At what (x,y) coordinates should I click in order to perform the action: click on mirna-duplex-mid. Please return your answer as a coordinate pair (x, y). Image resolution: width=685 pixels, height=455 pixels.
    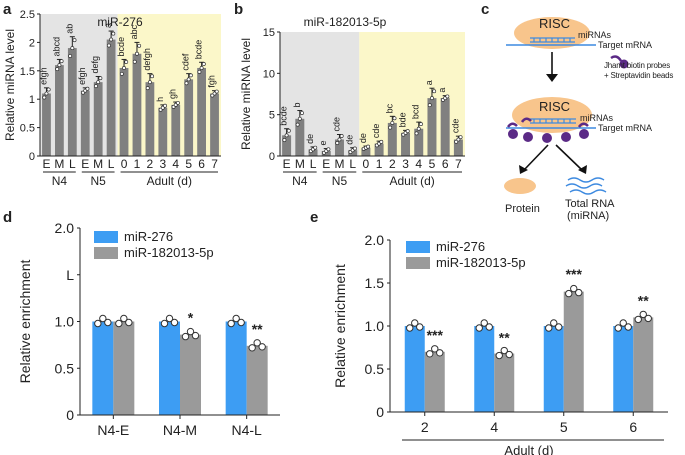
    Looking at the image, I should click on (553, 121).